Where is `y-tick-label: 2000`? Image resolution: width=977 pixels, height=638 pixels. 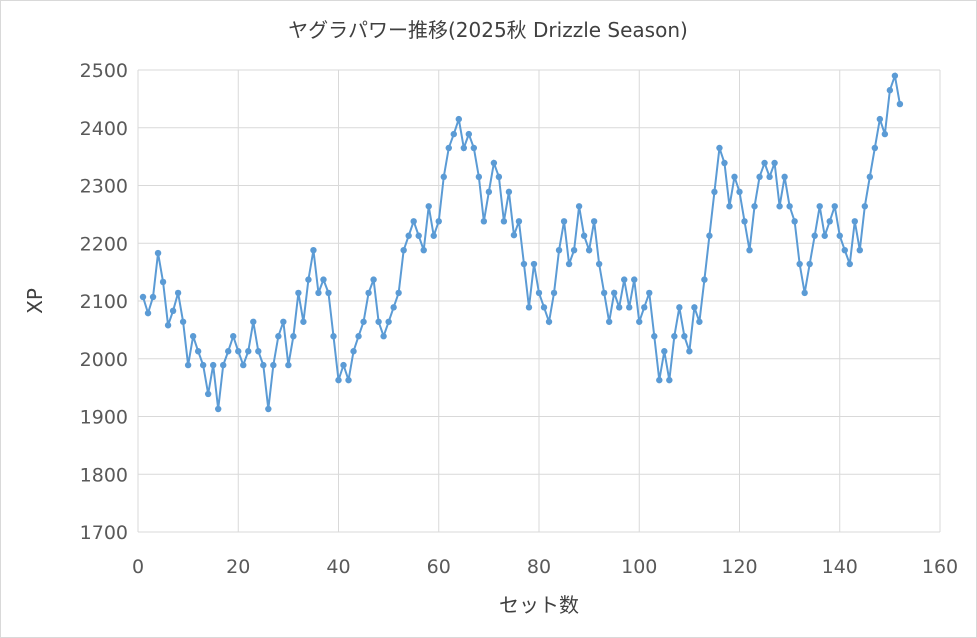 y-tick-label: 2000 is located at coordinates (104, 360).